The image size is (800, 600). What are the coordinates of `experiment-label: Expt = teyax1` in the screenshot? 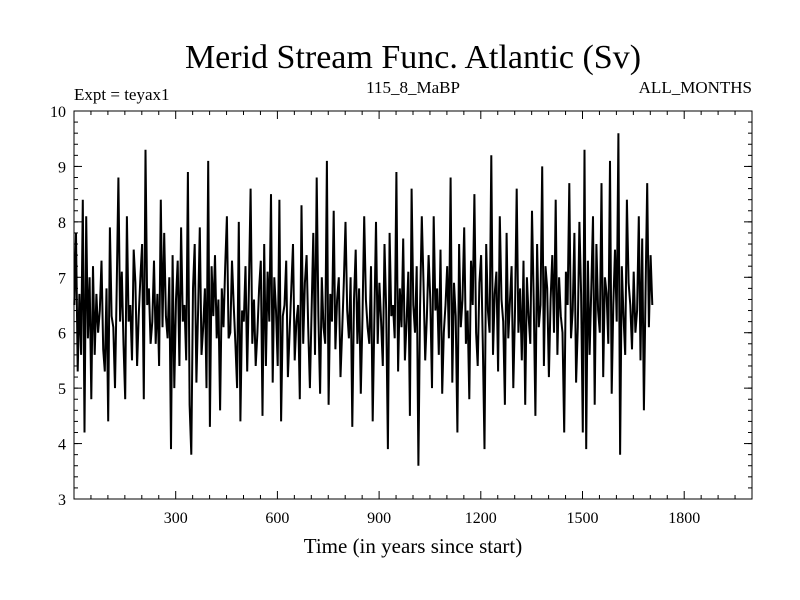 It's located at (122, 94).